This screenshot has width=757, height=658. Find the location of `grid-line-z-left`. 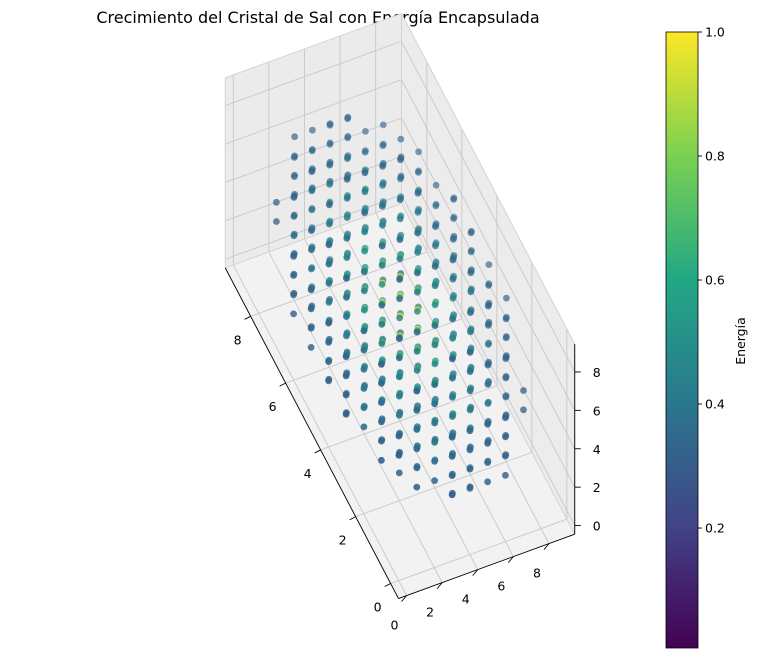

grid-line-z-left is located at coordinates (313, 112).